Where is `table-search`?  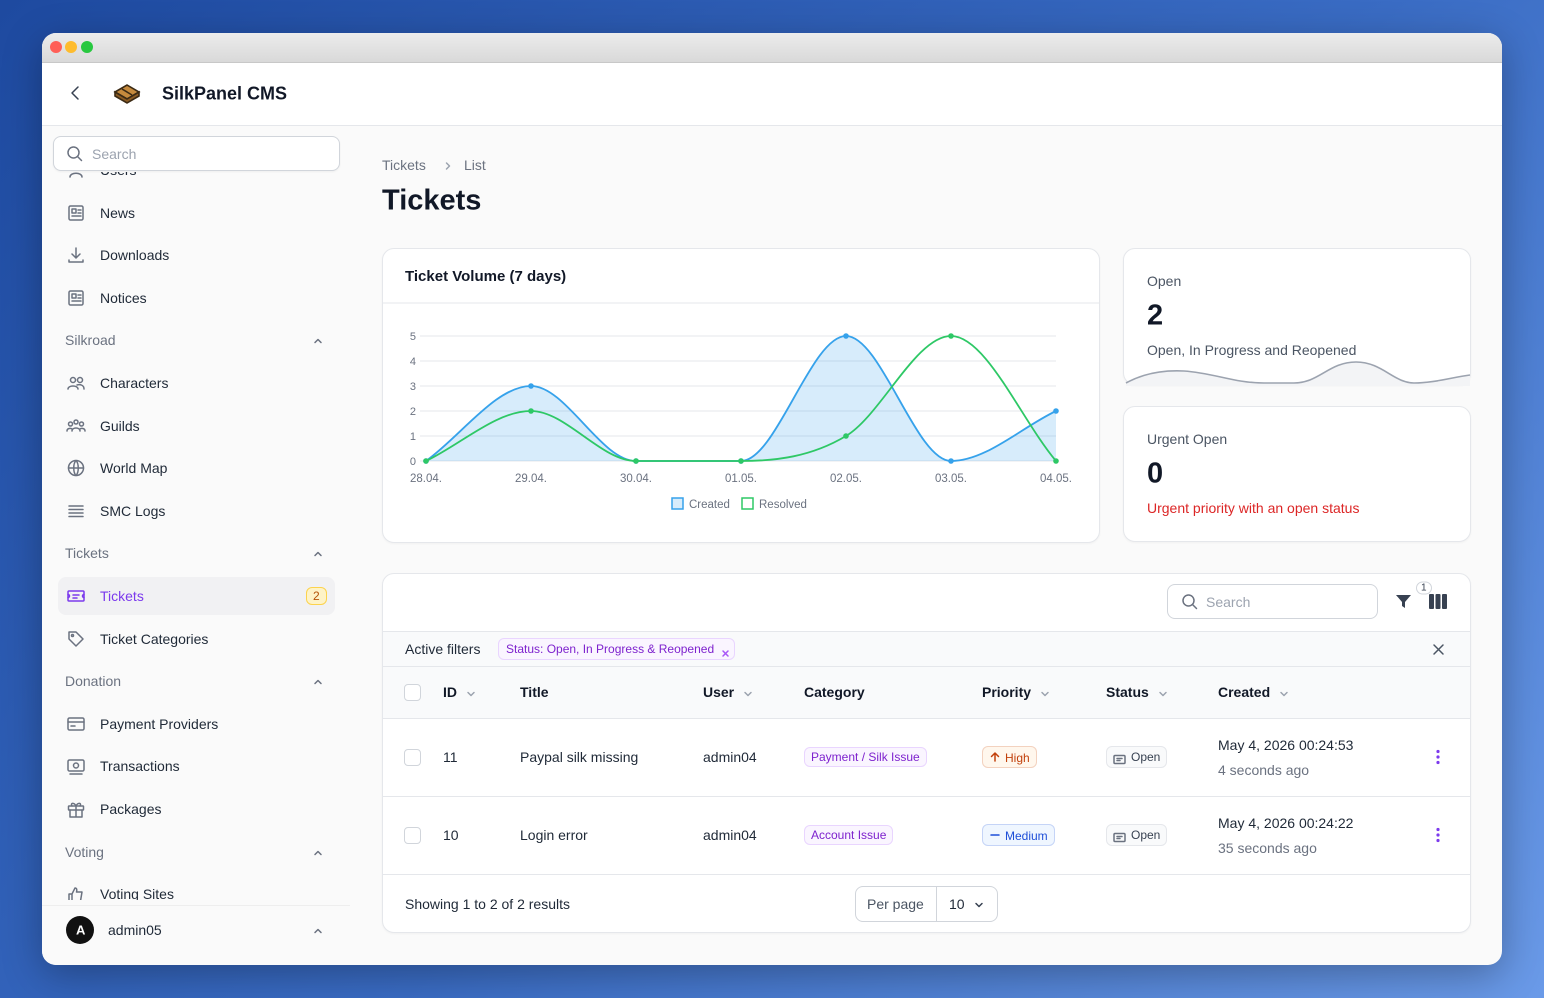 table-search is located at coordinates (1272, 601).